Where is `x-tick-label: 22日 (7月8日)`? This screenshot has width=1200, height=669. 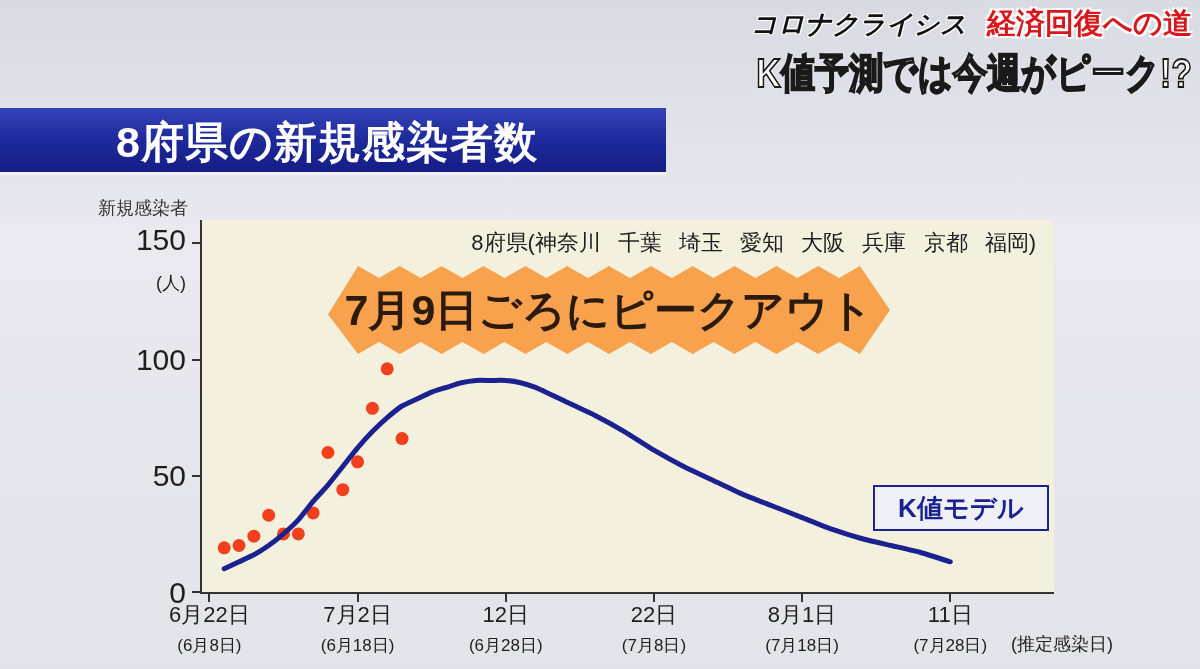 x-tick-label: 22日 (7月8日) is located at coordinates (654, 628).